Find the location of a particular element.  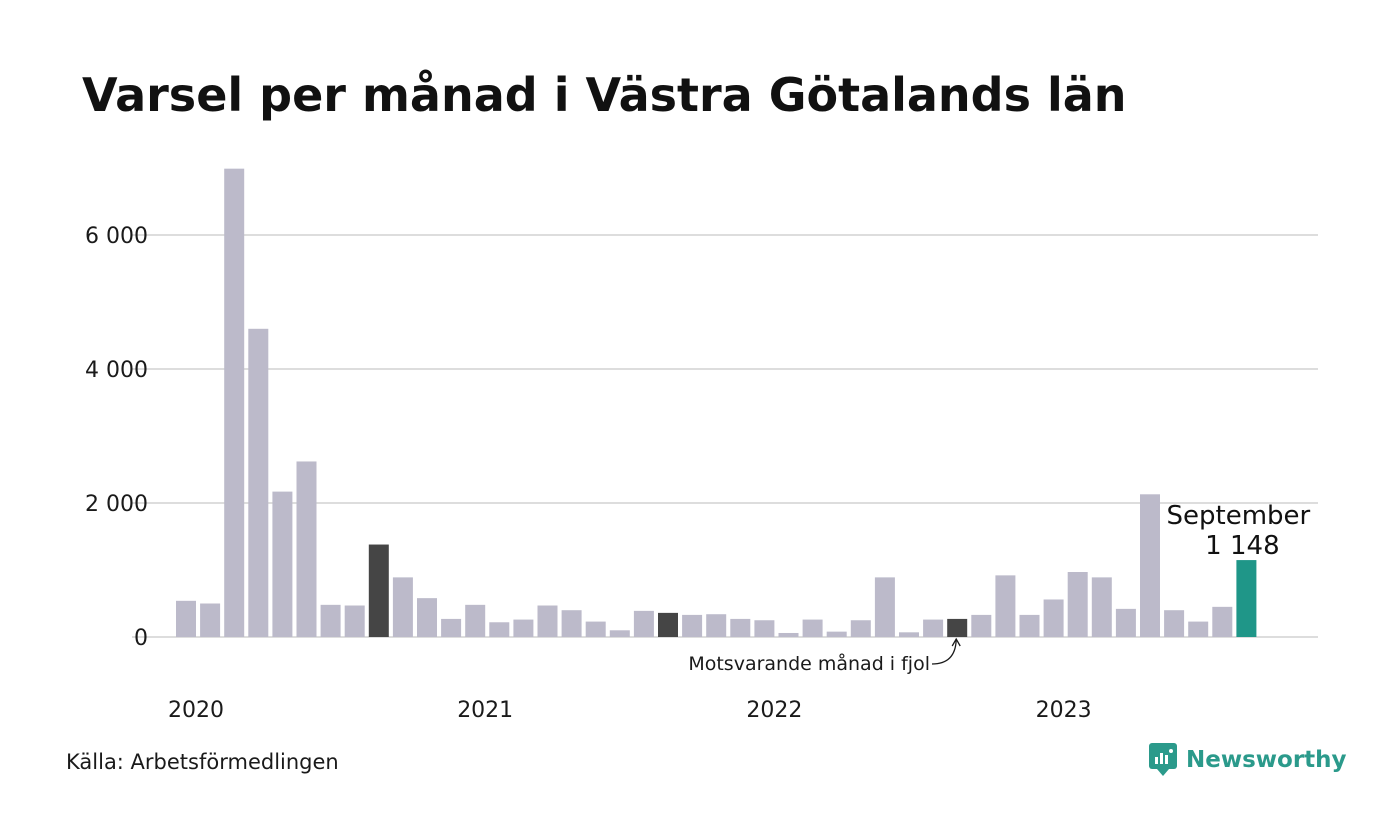

x-tick-label: 2022 is located at coordinates (774, 710).